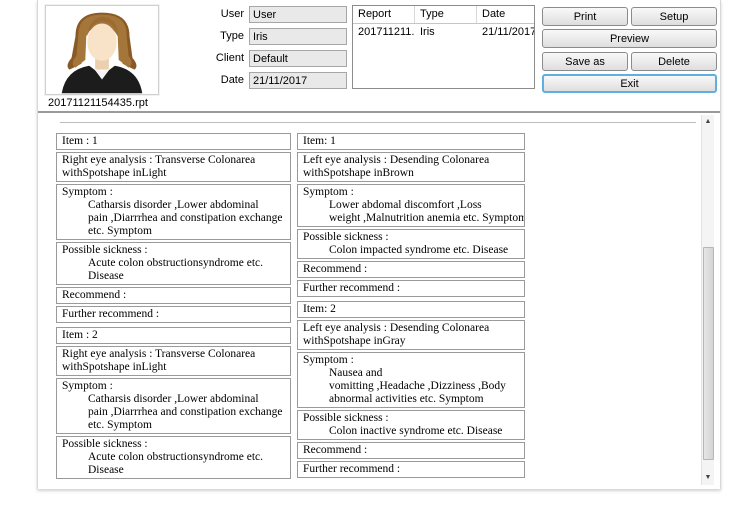  I want to click on report-line: withSpotshape inGray, so click(354, 341).